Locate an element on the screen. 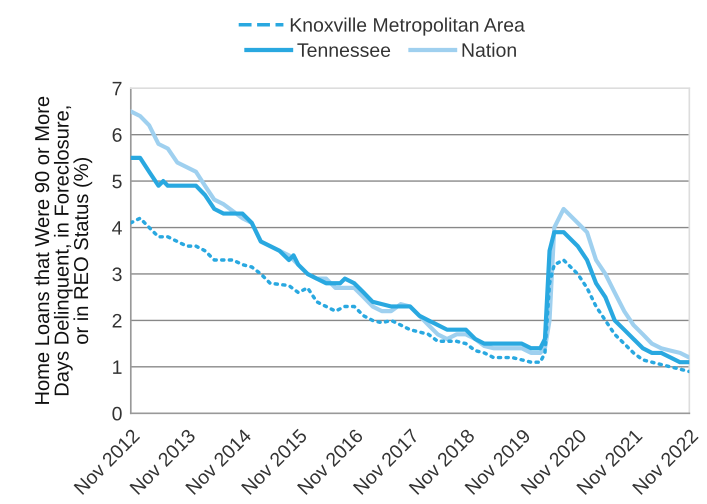 Image resolution: width=707 pixels, height=504 pixels. legend-label: Tennessee is located at coordinates (343, 50).